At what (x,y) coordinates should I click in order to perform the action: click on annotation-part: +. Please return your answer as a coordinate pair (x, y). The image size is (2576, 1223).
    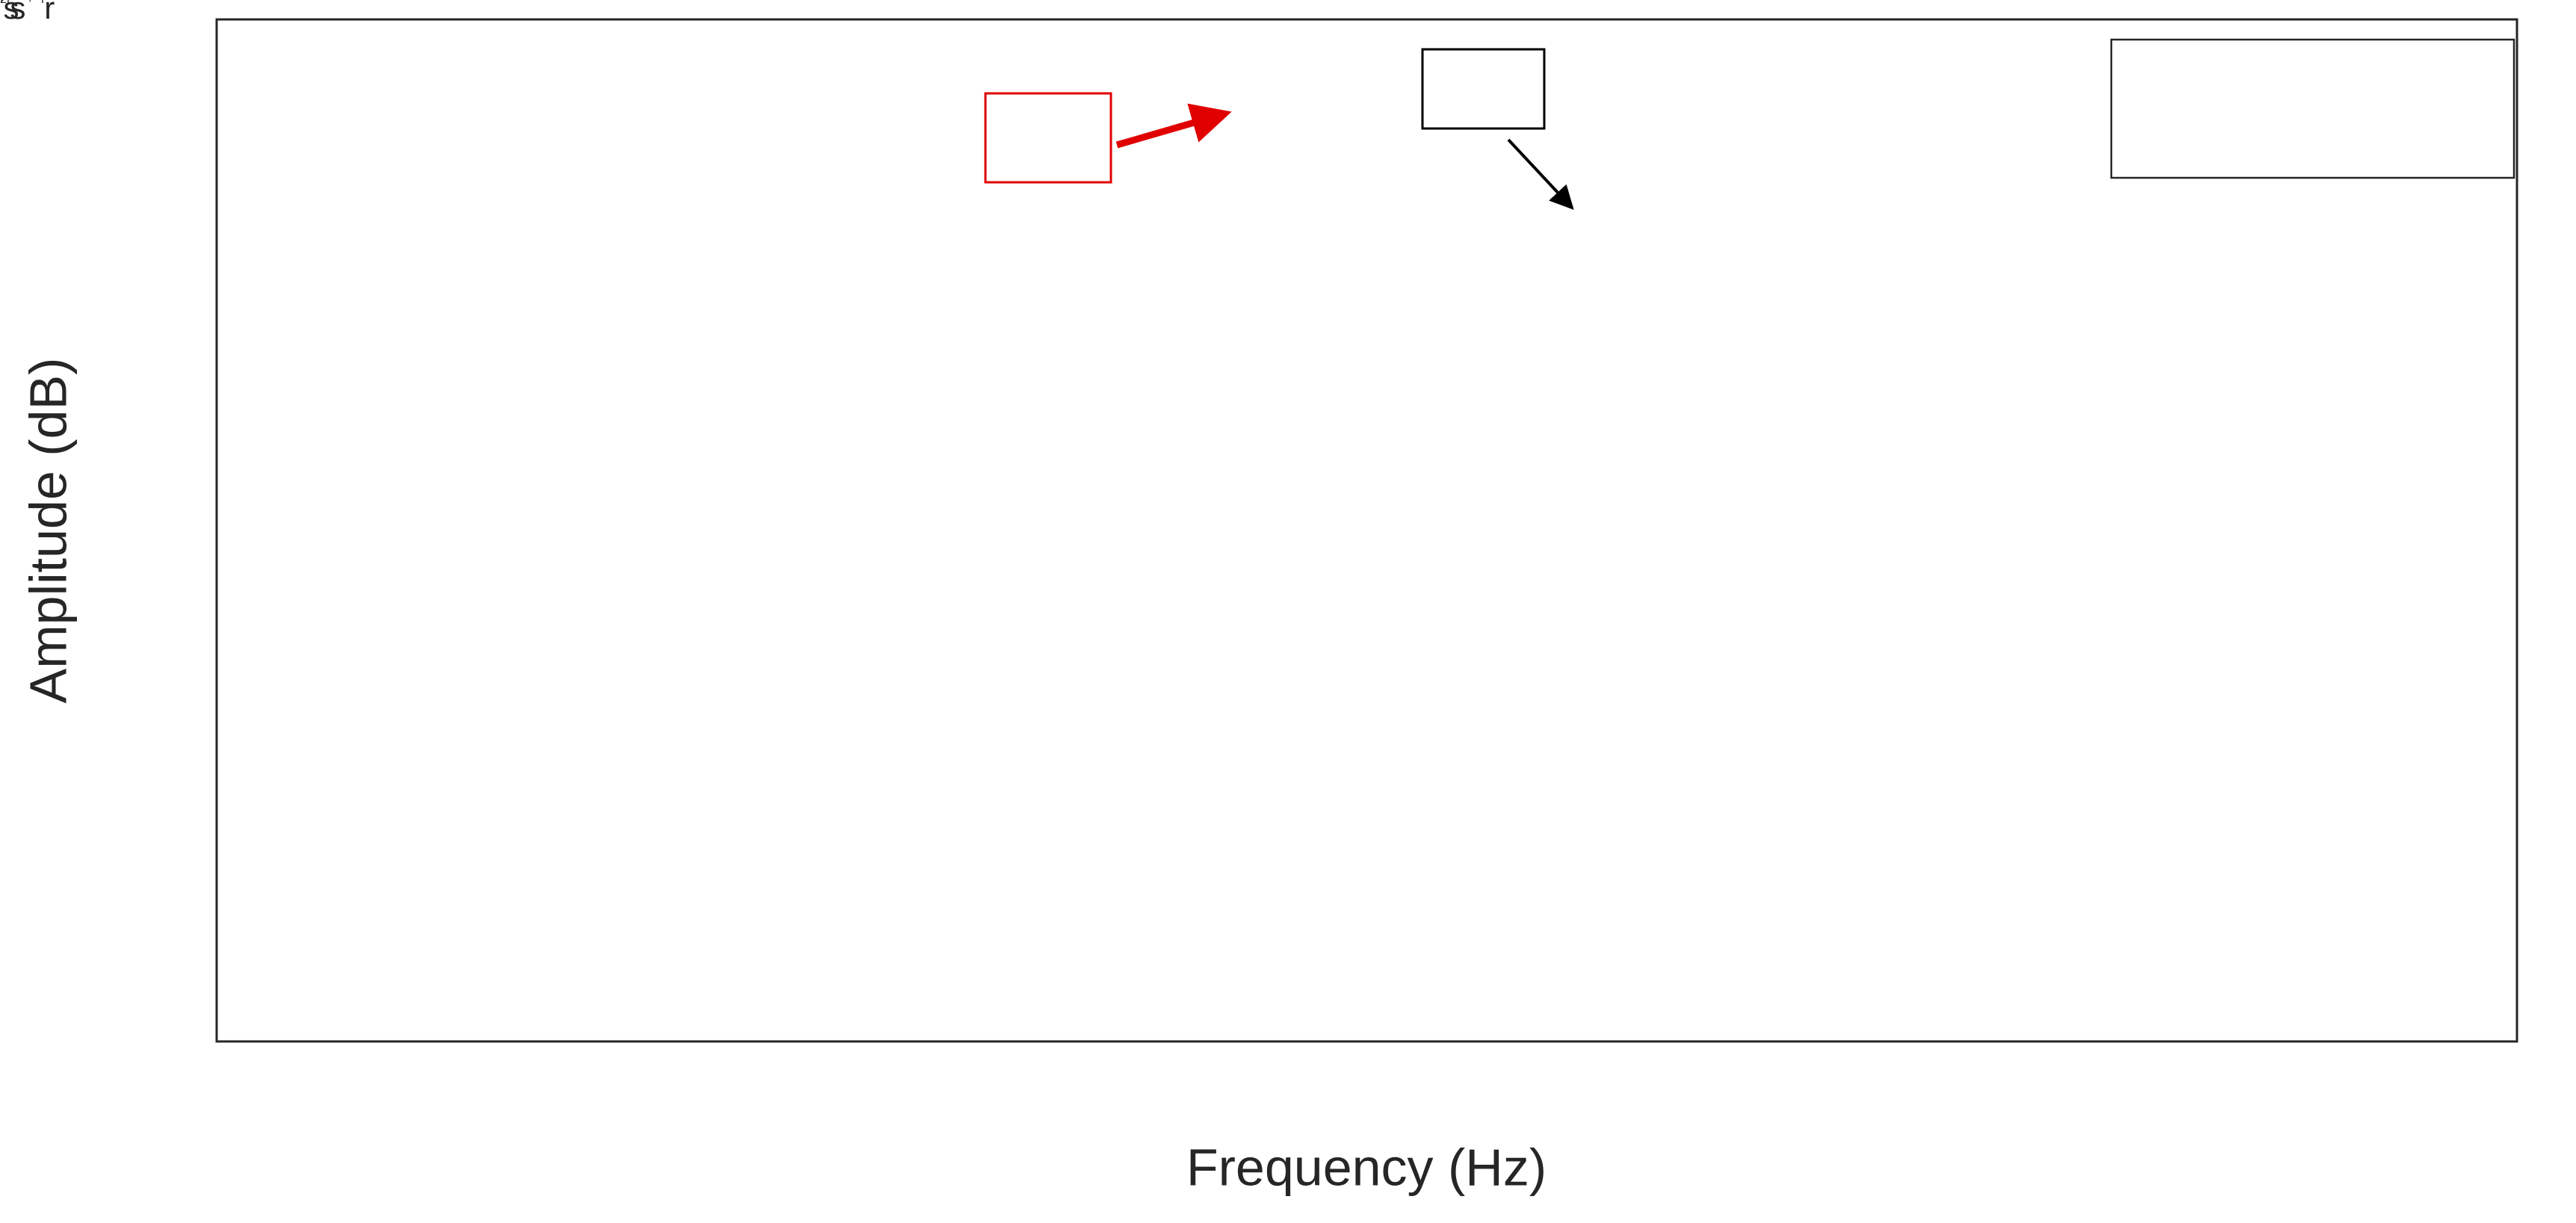
    Looking at the image, I should click on (29, 3).